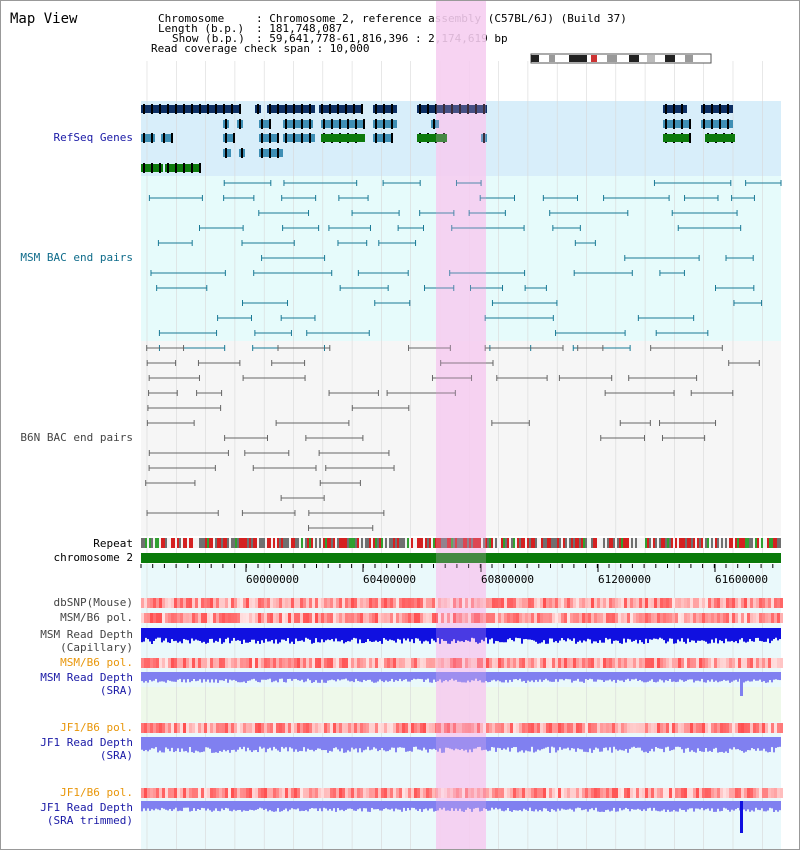  Describe the element at coordinates (76, 437) in the screenshot. I see `b6n-bac-track-label: B6N BAC end pairs` at that location.